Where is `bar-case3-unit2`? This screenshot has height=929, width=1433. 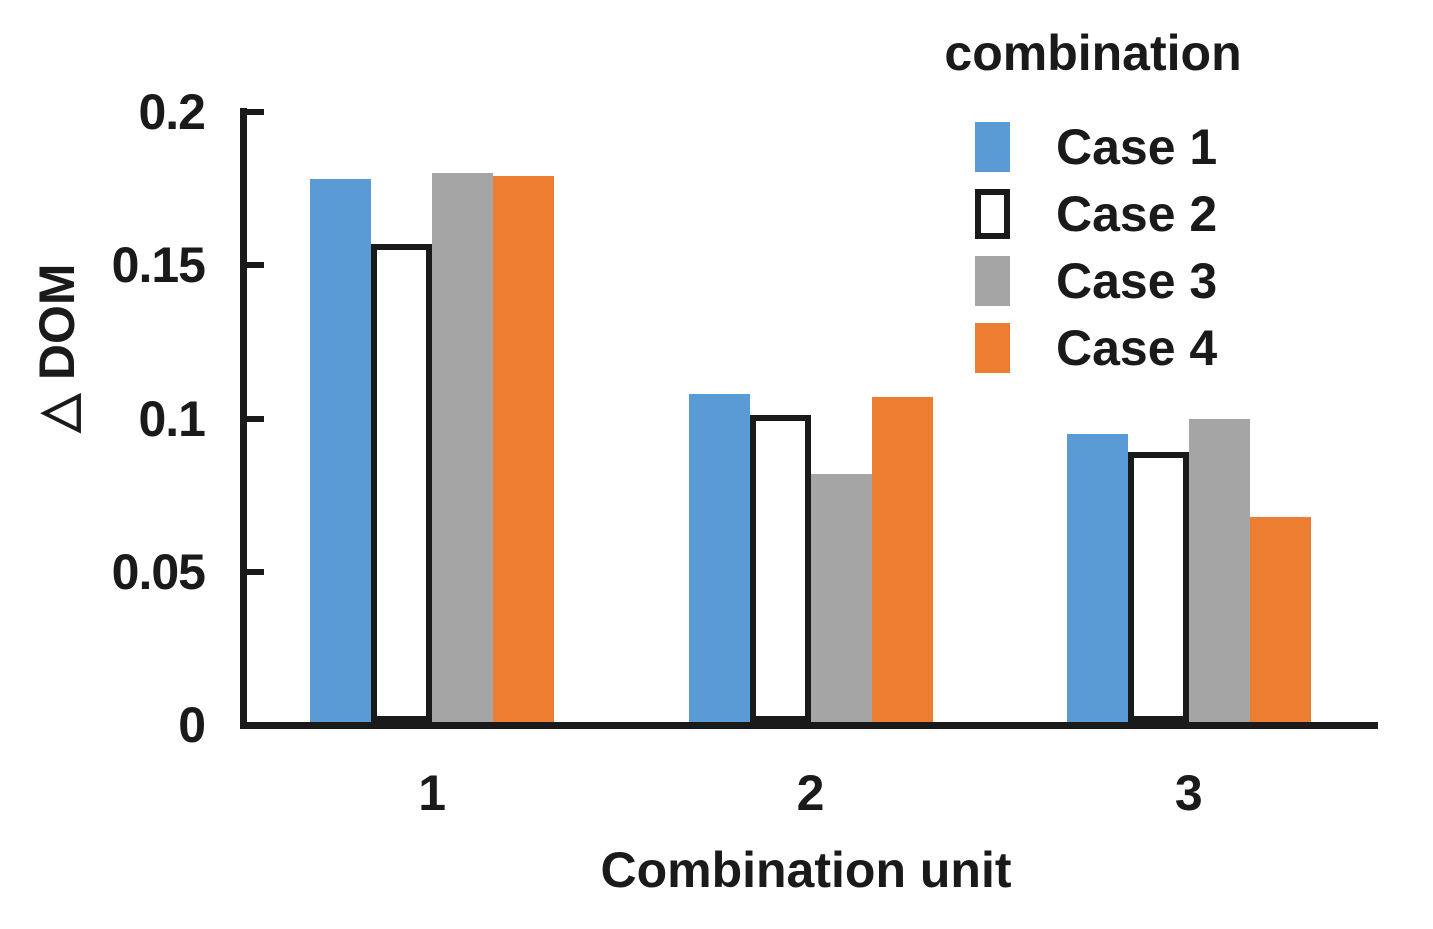 bar-case3-unit2 is located at coordinates (841, 597).